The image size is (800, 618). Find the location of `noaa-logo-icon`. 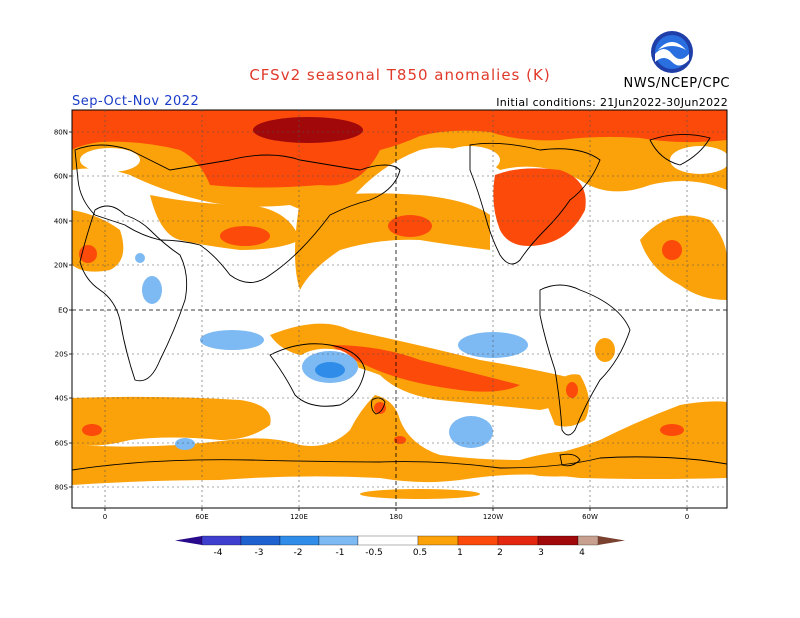

noaa-logo-icon is located at coordinates (672, 52).